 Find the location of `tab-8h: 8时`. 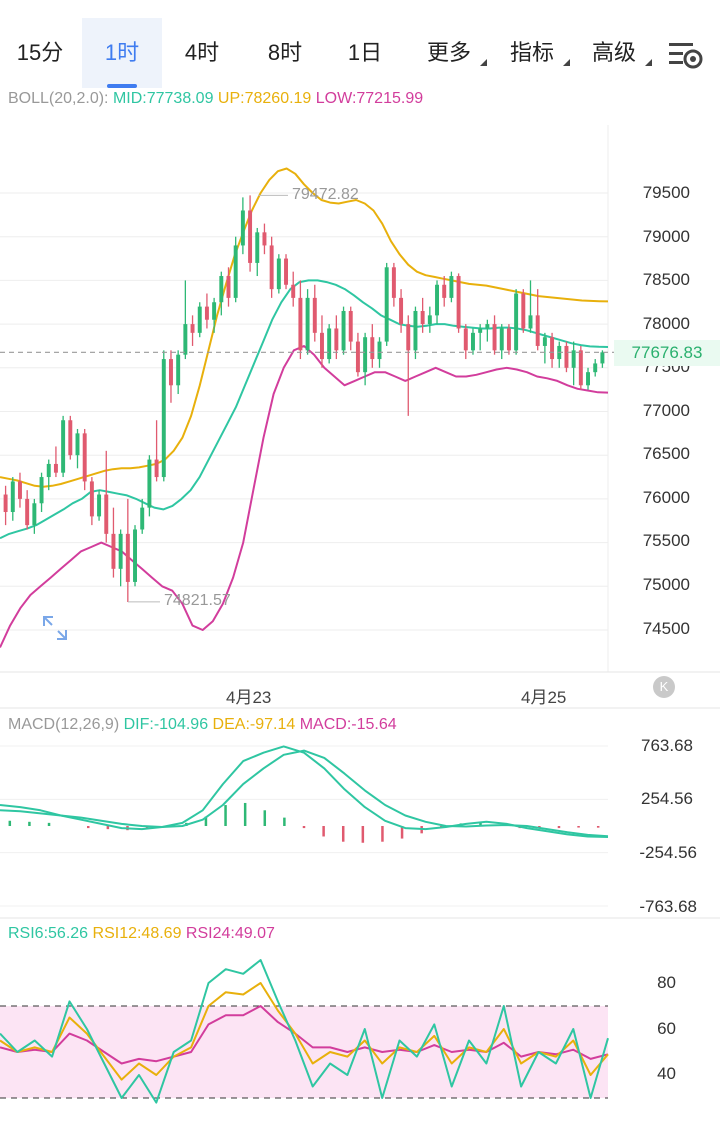

tab-8h: 8时 is located at coordinates (285, 53).